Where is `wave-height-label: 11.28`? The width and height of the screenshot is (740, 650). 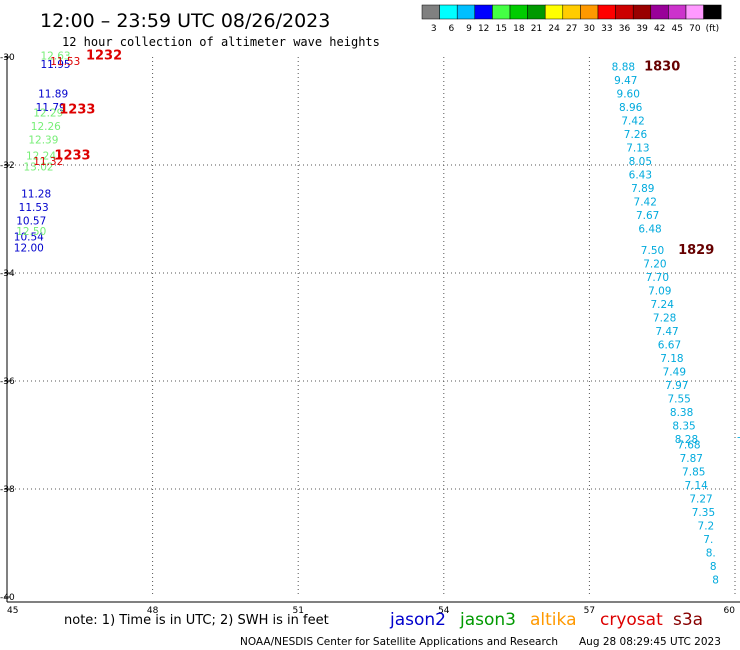 wave-height-label: 11.28 is located at coordinates (36, 194).